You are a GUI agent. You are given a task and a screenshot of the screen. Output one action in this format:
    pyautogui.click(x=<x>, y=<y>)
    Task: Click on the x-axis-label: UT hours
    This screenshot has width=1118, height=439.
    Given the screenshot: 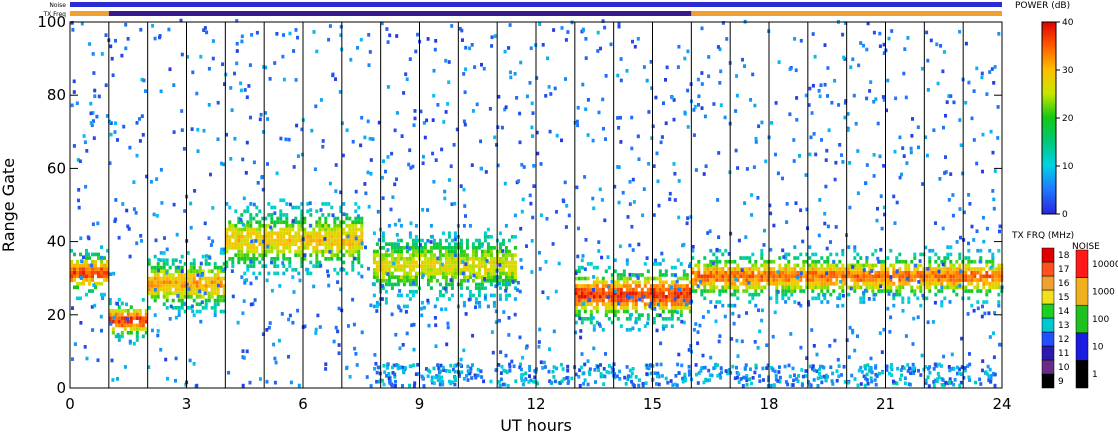 What is the action you would take?
    pyautogui.click(x=536, y=425)
    